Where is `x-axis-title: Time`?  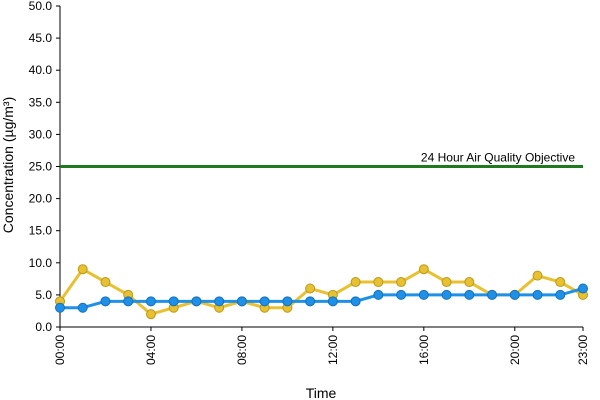
x-axis-title: Time is located at coordinates (321, 392).